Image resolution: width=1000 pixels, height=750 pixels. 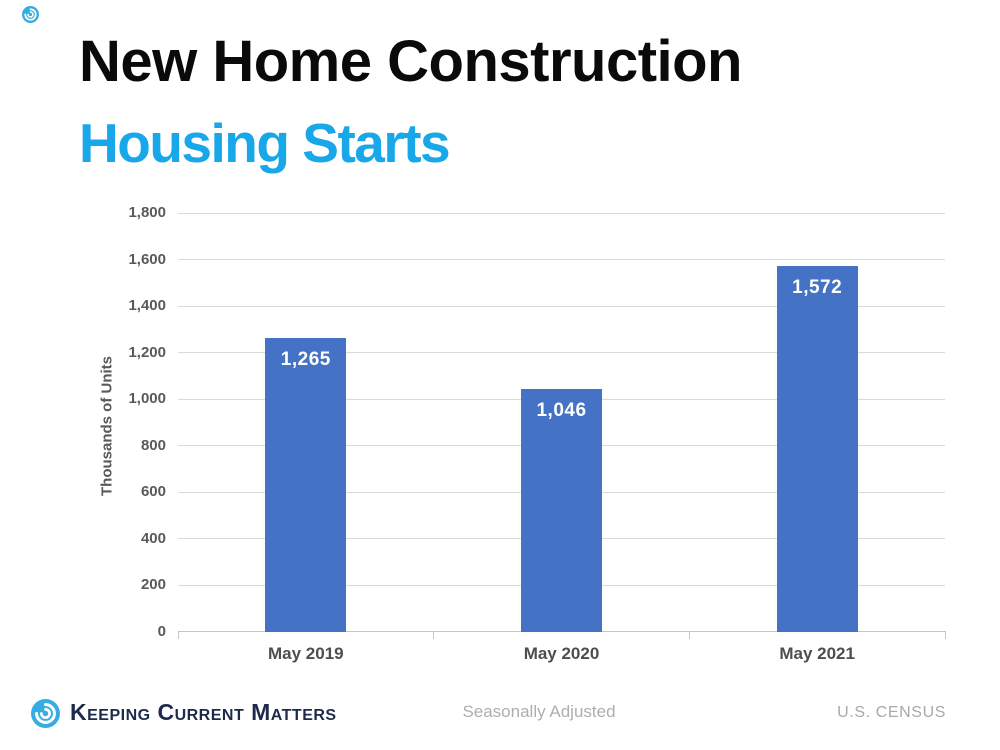 What do you see at coordinates (265, 143) in the screenshot?
I see `slide-subtitle: Housing Starts` at bounding box center [265, 143].